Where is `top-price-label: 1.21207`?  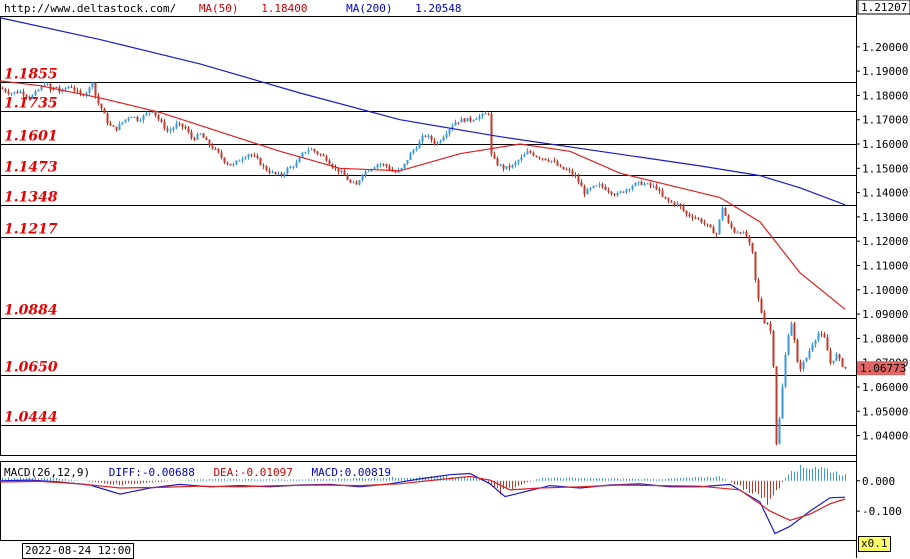 top-price-label: 1.21207 is located at coordinates (884, 7).